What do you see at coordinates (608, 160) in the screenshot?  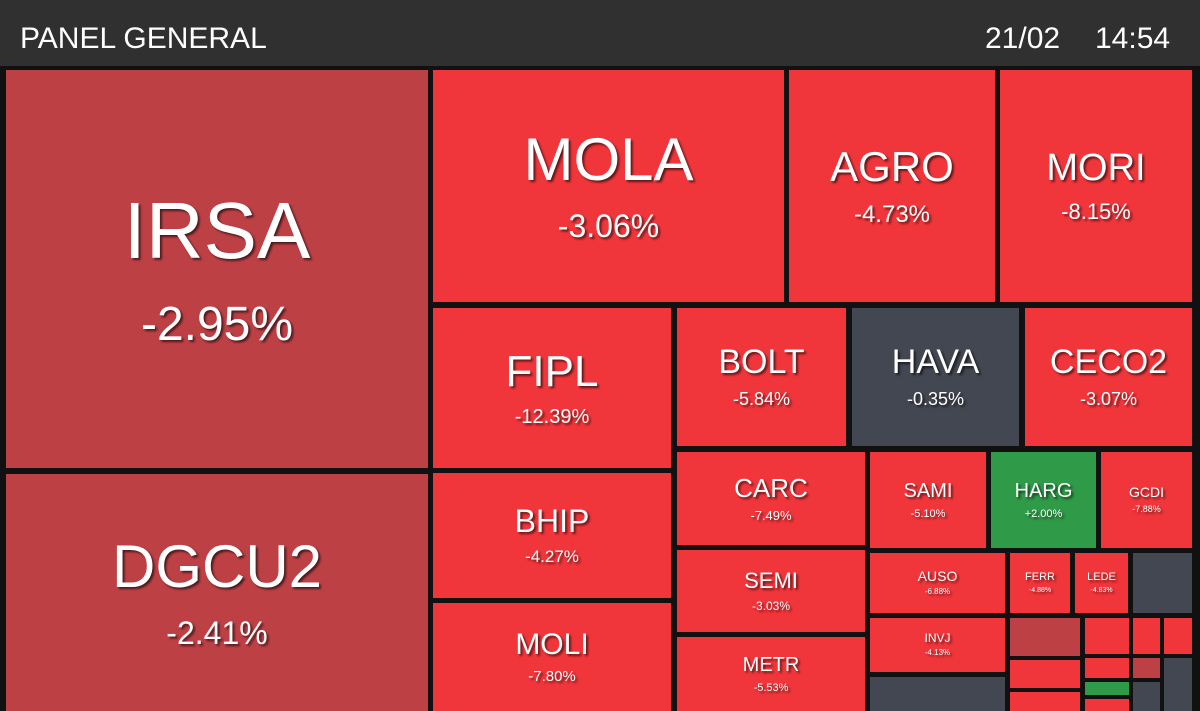 I see `ticker: MOLA` at bounding box center [608, 160].